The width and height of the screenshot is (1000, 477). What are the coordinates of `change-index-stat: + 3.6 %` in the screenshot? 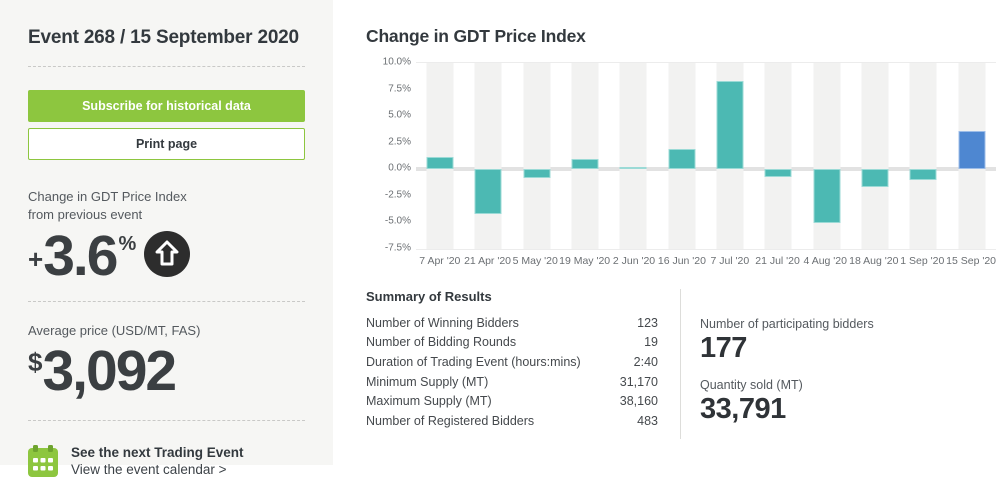 It's located at (166, 256).